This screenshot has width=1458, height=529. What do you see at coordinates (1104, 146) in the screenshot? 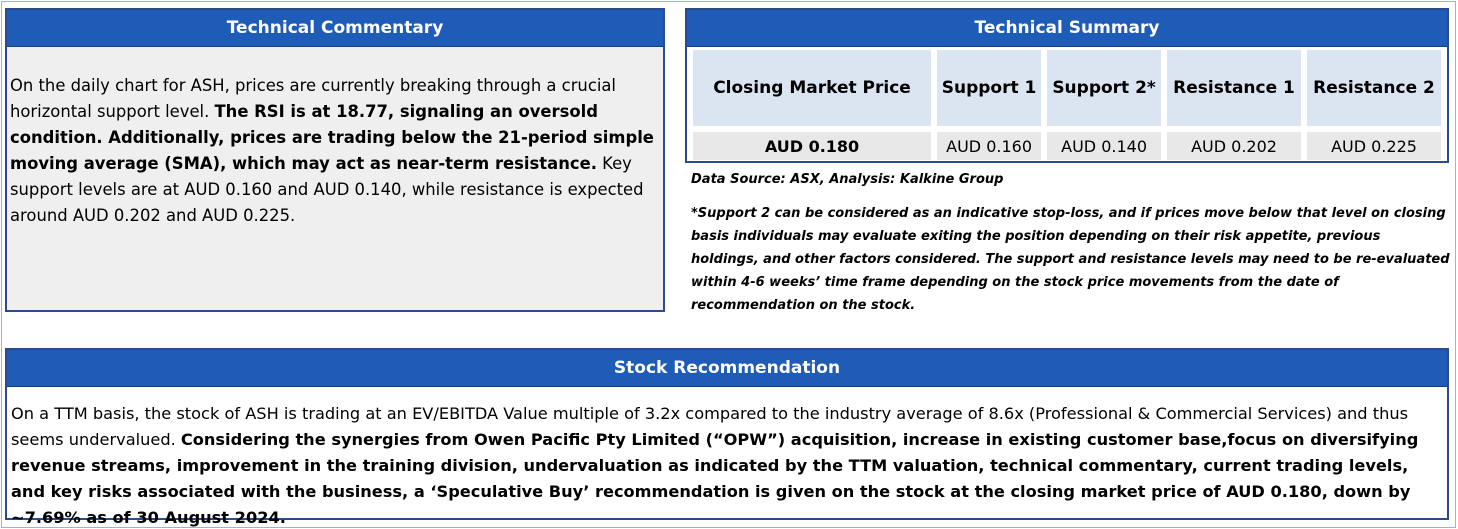
I see `value-support-2: AUD 0.140` at bounding box center [1104, 146].